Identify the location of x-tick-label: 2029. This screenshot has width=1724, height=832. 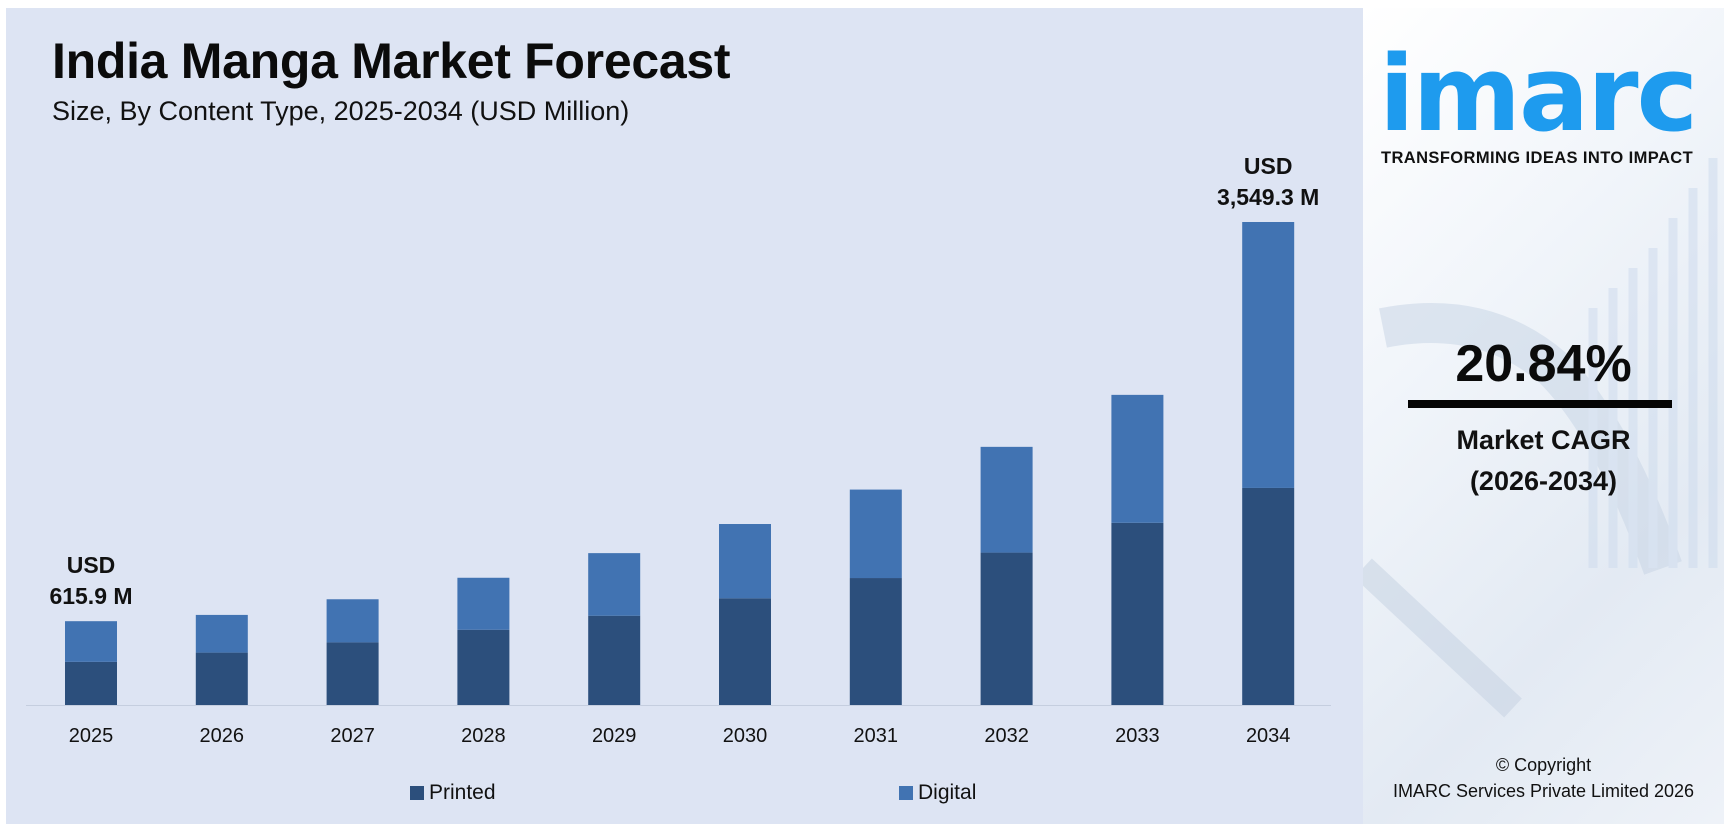
(614, 736).